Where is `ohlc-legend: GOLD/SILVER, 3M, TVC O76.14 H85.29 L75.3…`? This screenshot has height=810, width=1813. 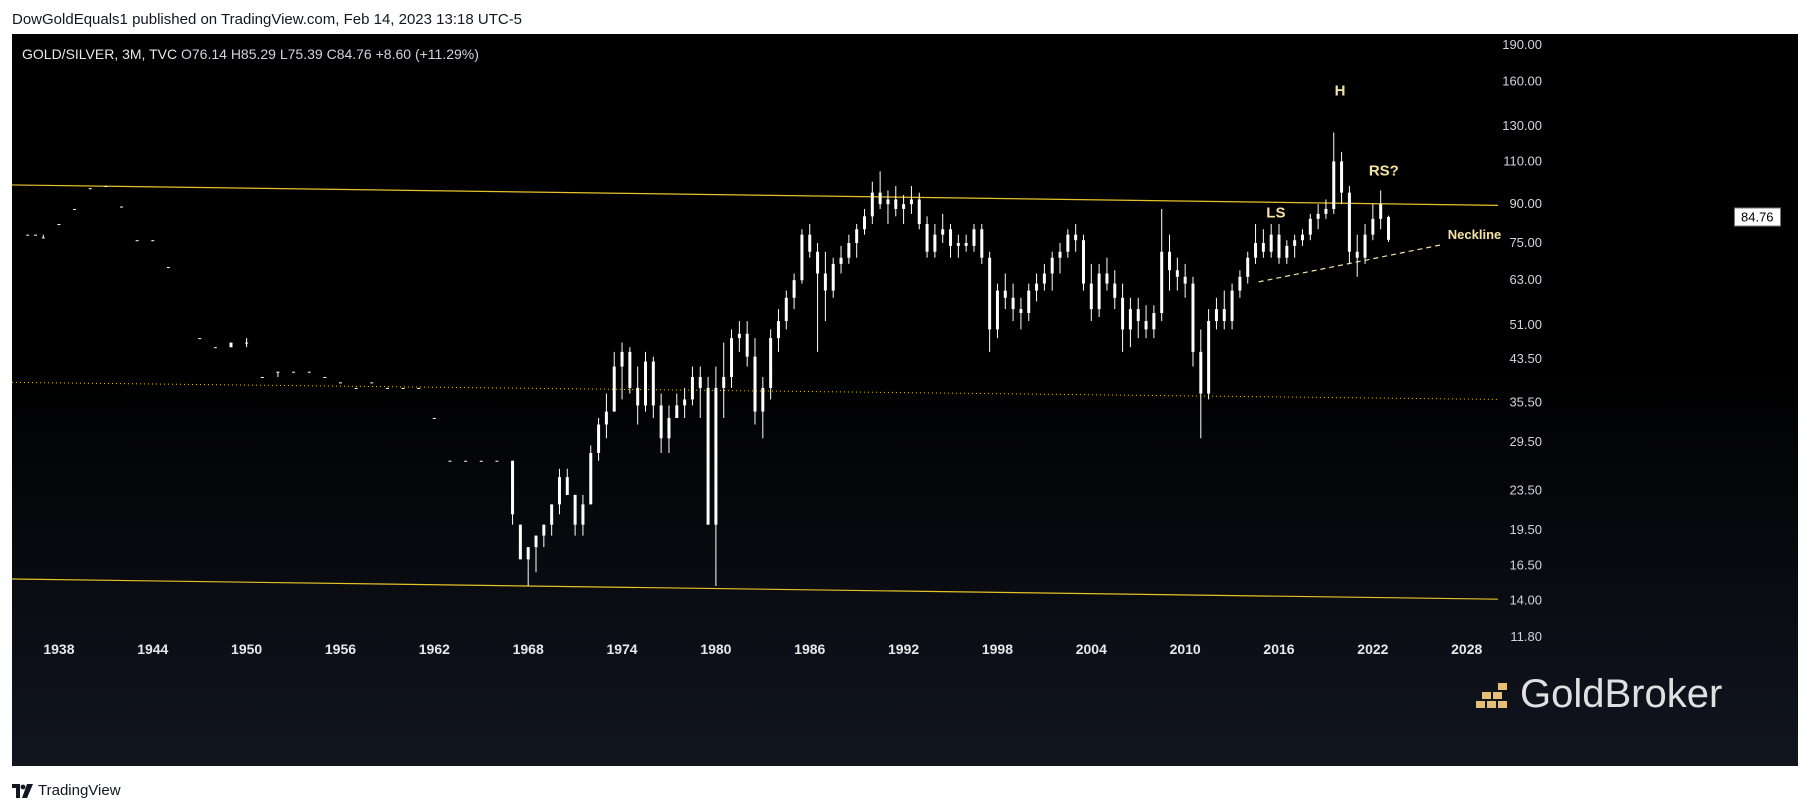
ohlc-legend: GOLD/SILVER, 3M, TVC O76.14 H85.29 L75.3… is located at coordinates (250, 54).